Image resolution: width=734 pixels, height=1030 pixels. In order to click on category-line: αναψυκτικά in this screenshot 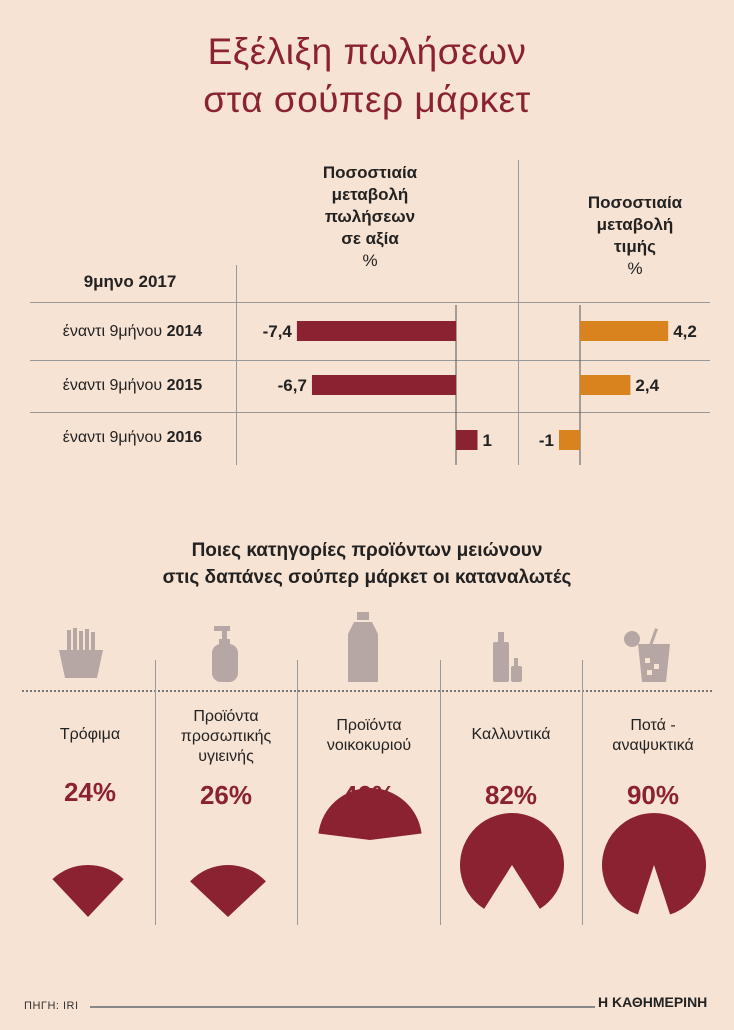, I will do `click(653, 745)`.